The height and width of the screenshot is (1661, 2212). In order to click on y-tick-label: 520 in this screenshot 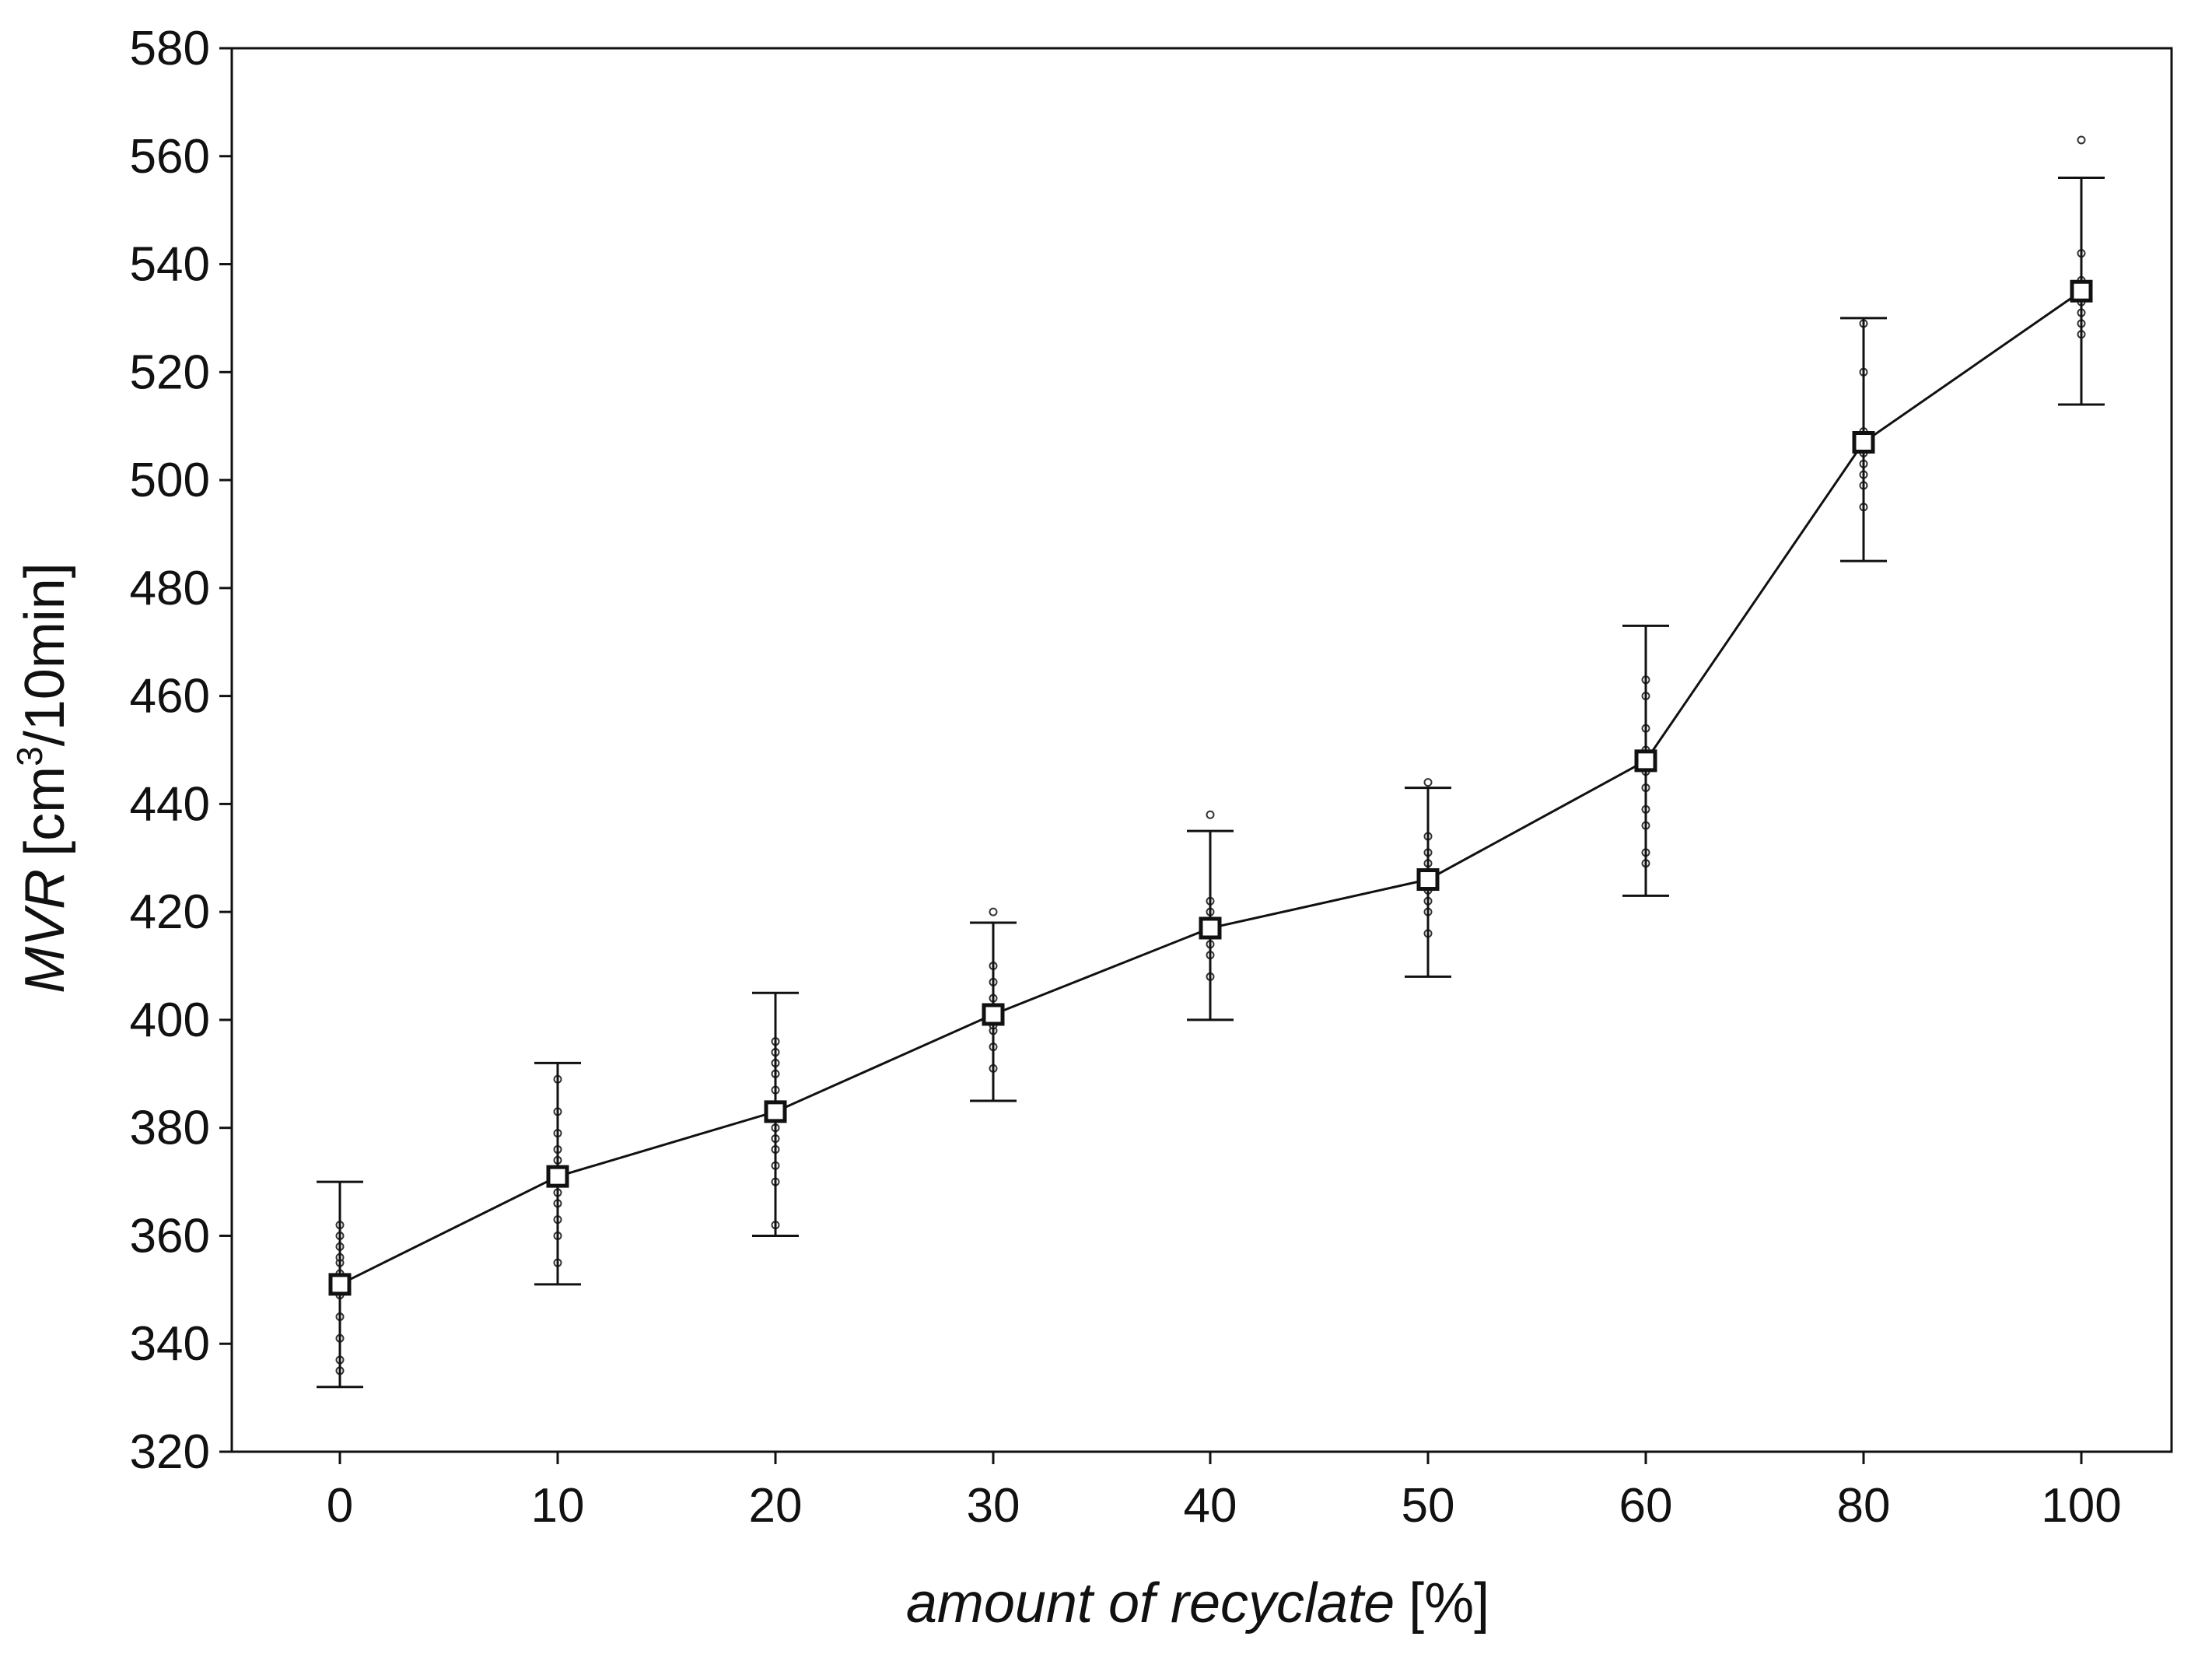, I will do `click(170, 372)`.